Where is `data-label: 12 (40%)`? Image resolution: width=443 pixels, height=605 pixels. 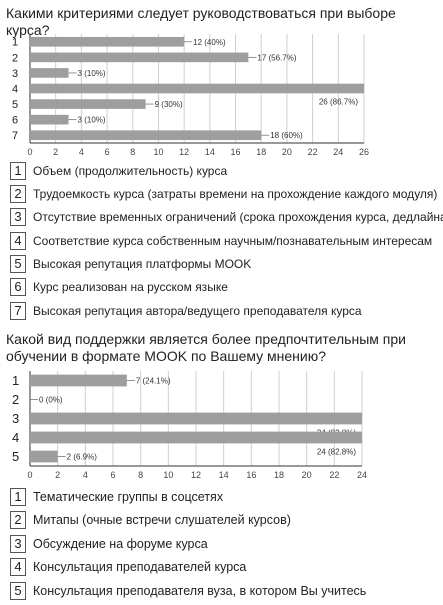
data-label: 12 (40%) is located at coordinates (209, 42).